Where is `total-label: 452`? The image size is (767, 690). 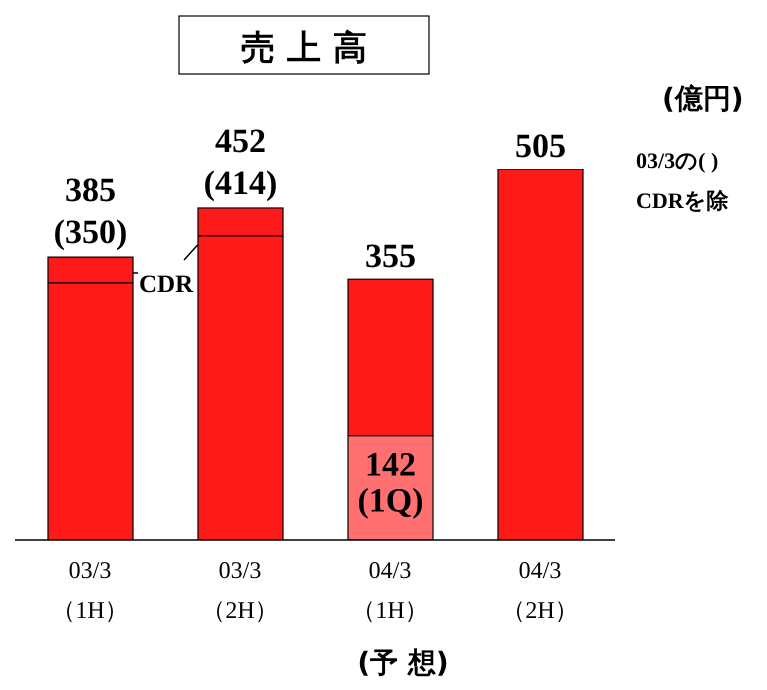
total-label: 452 is located at coordinates (240, 141).